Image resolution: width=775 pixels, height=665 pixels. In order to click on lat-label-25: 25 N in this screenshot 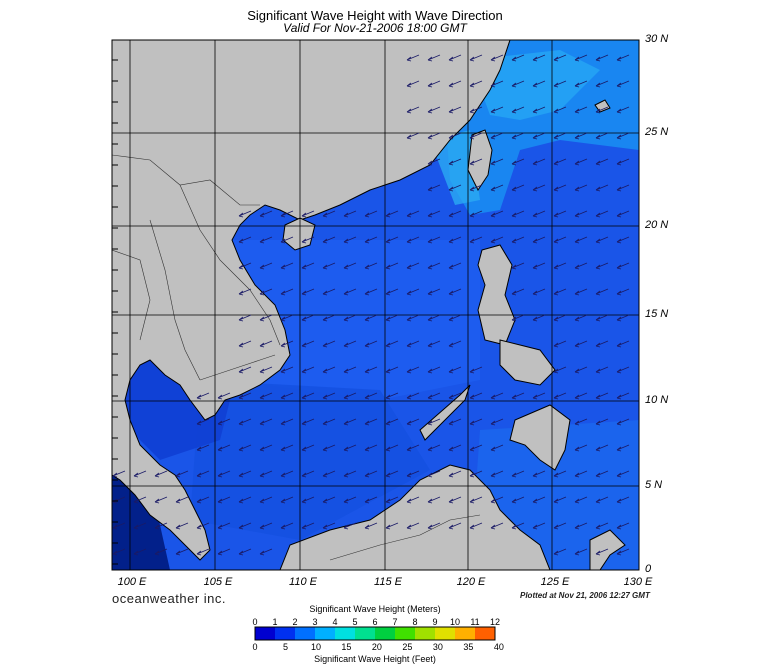, I will do `click(657, 132)`.